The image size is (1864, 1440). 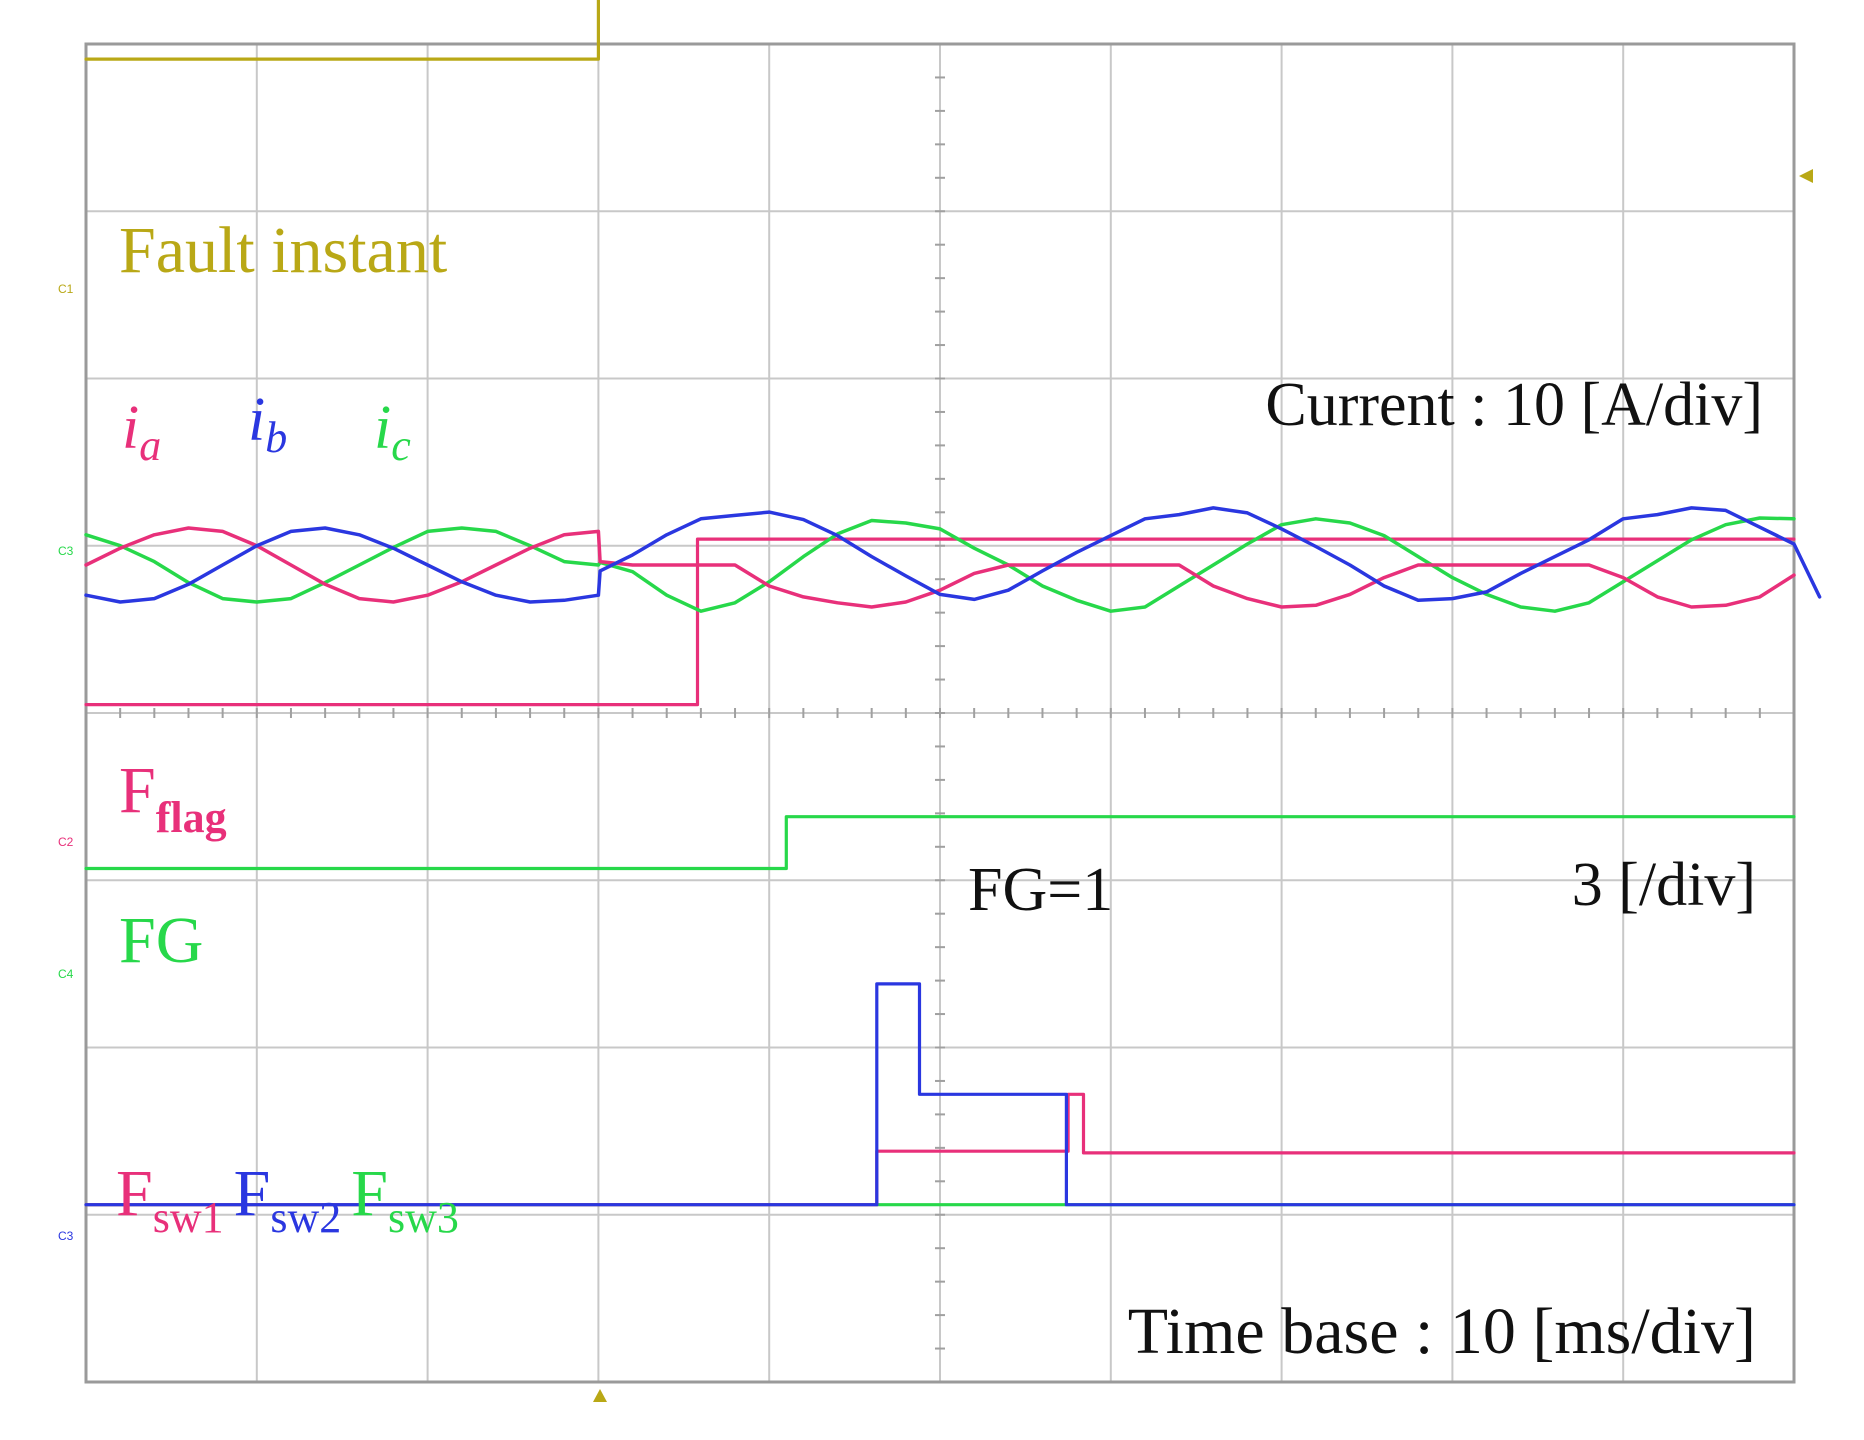 I want to click on label-ia: ia, so click(x=141, y=432).